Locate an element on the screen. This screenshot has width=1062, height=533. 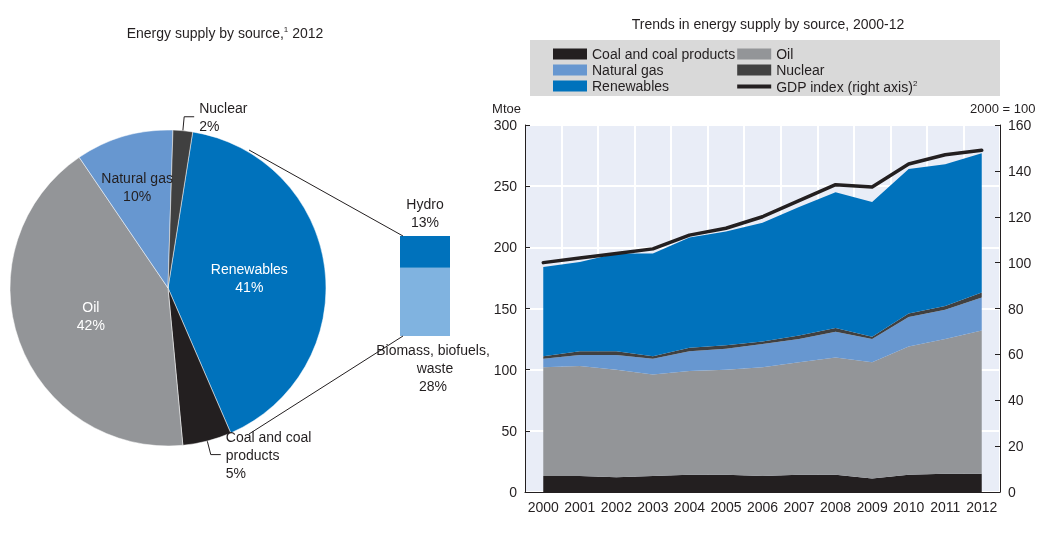
data-label: 5% is located at coordinates (236, 472).